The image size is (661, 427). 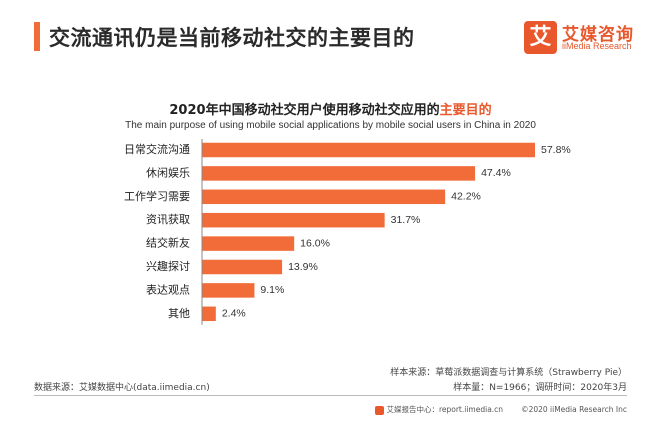 What do you see at coordinates (496, 173) in the screenshot?
I see `value-label: 47.4%` at bounding box center [496, 173].